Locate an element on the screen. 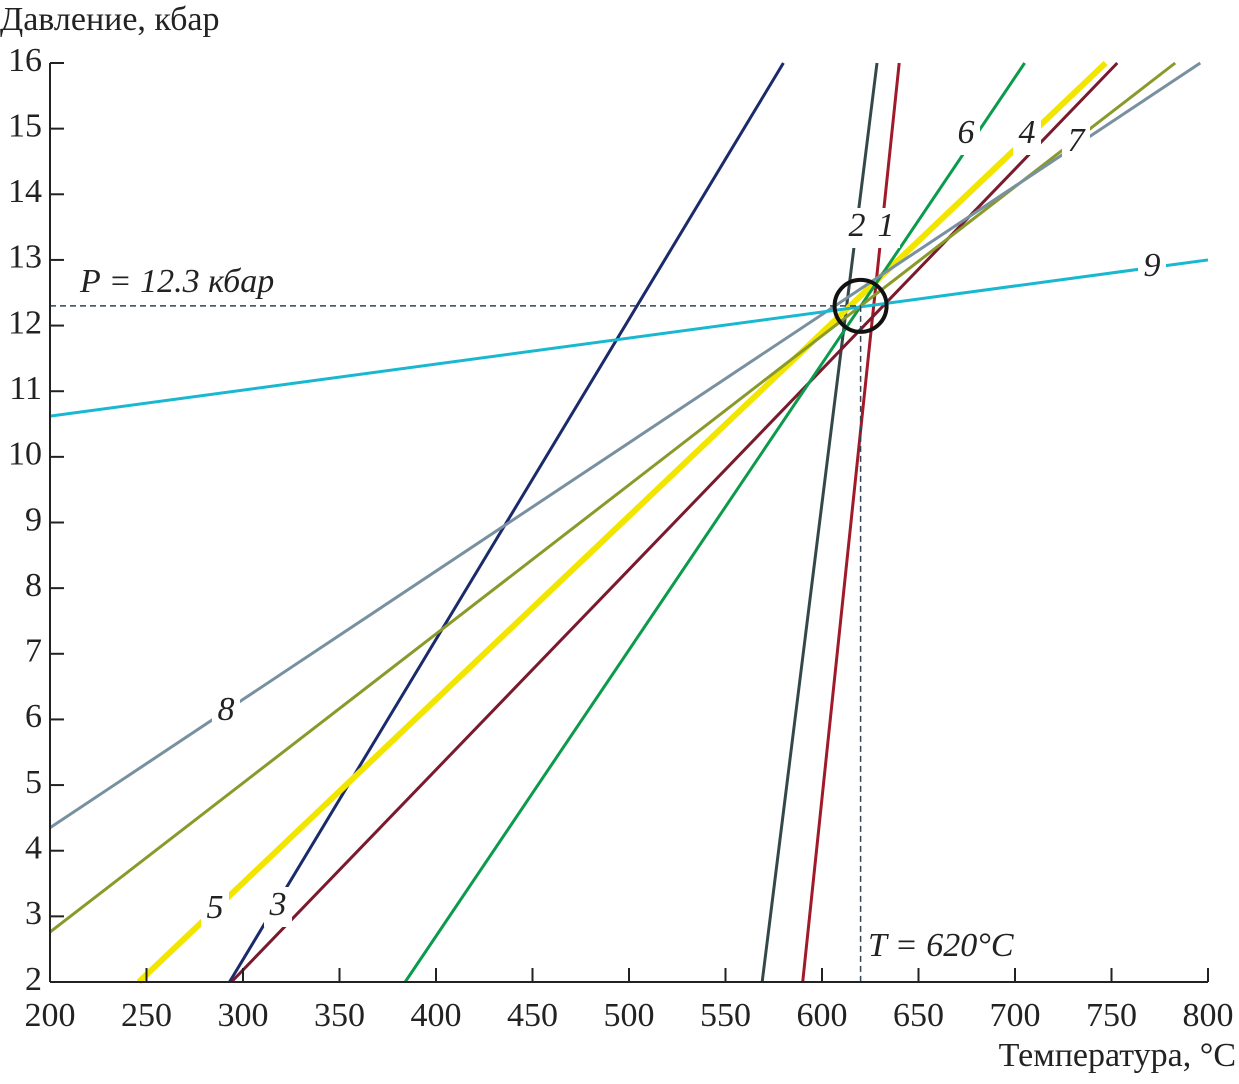  x-tick-label: 650 is located at coordinates (918, 1015).